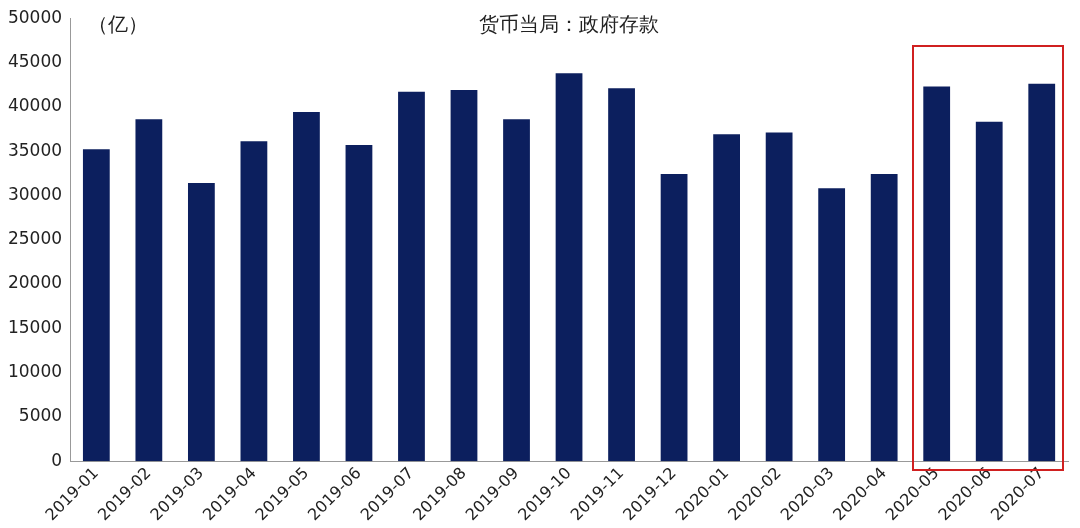  I want to click on y-tick-label: 25000, so click(35, 238).